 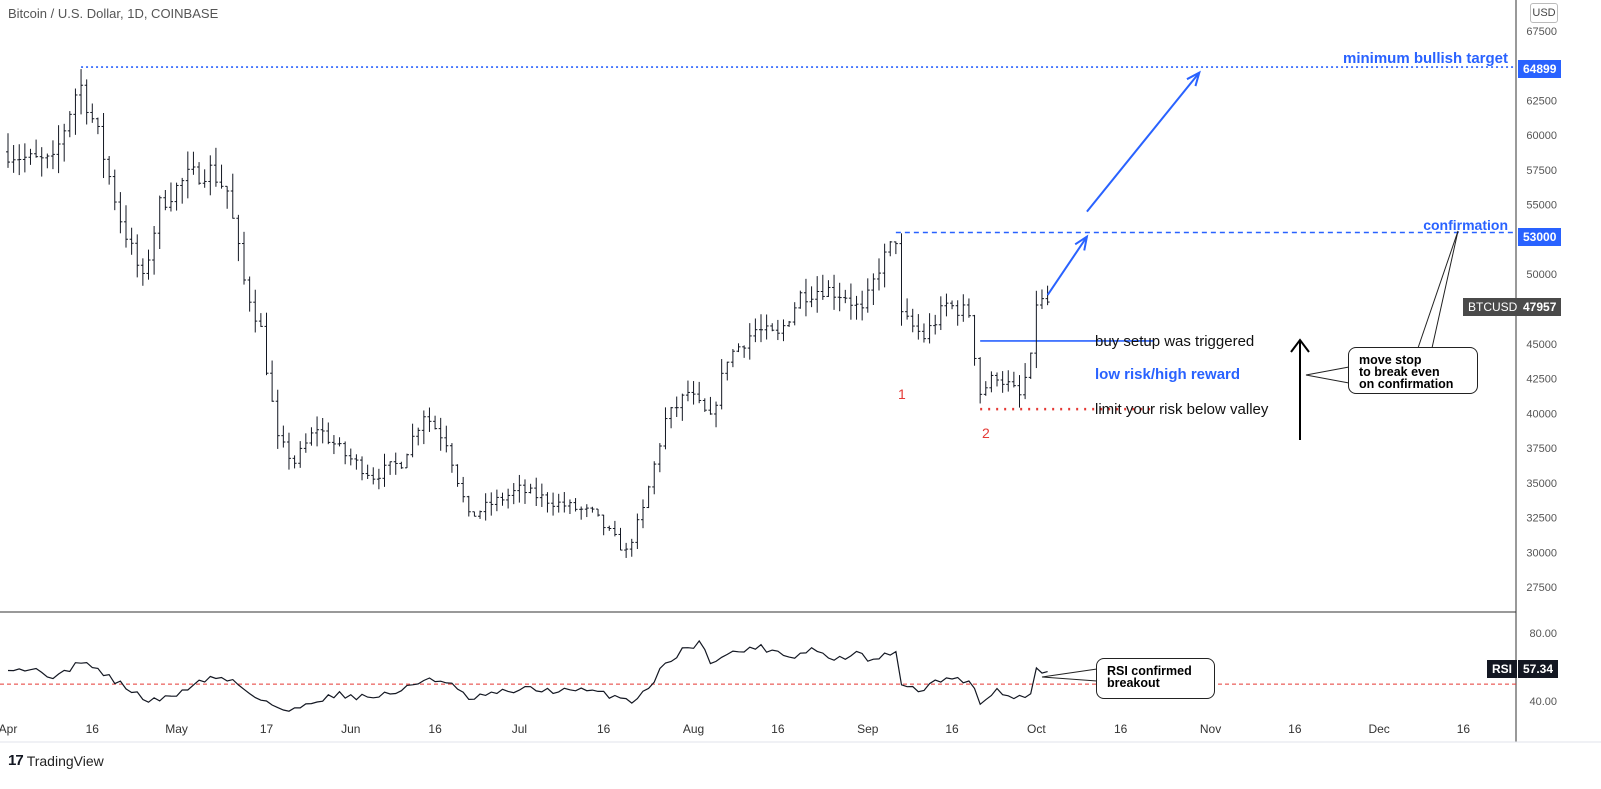 What do you see at coordinates (1541, 206) in the screenshot?
I see `price-tick-label: 55000` at bounding box center [1541, 206].